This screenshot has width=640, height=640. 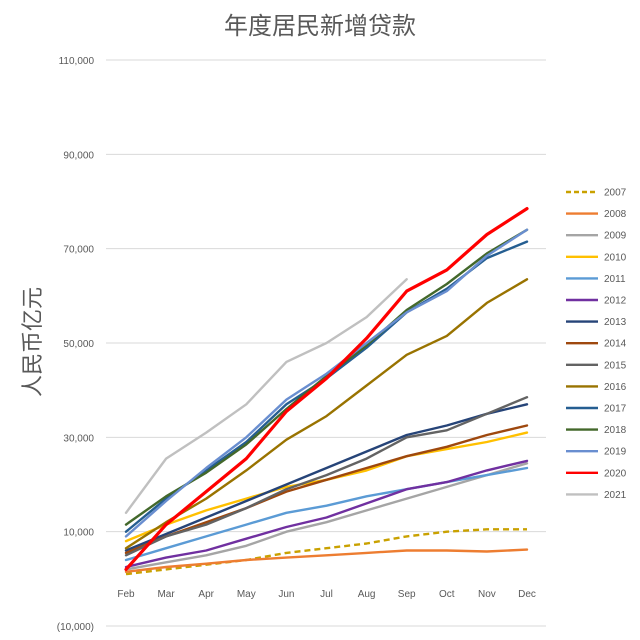 What do you see at coordinates (78, 438) in the screenshot?
I see `y-tick-label: 30,000` at bounding box center [78, 438].